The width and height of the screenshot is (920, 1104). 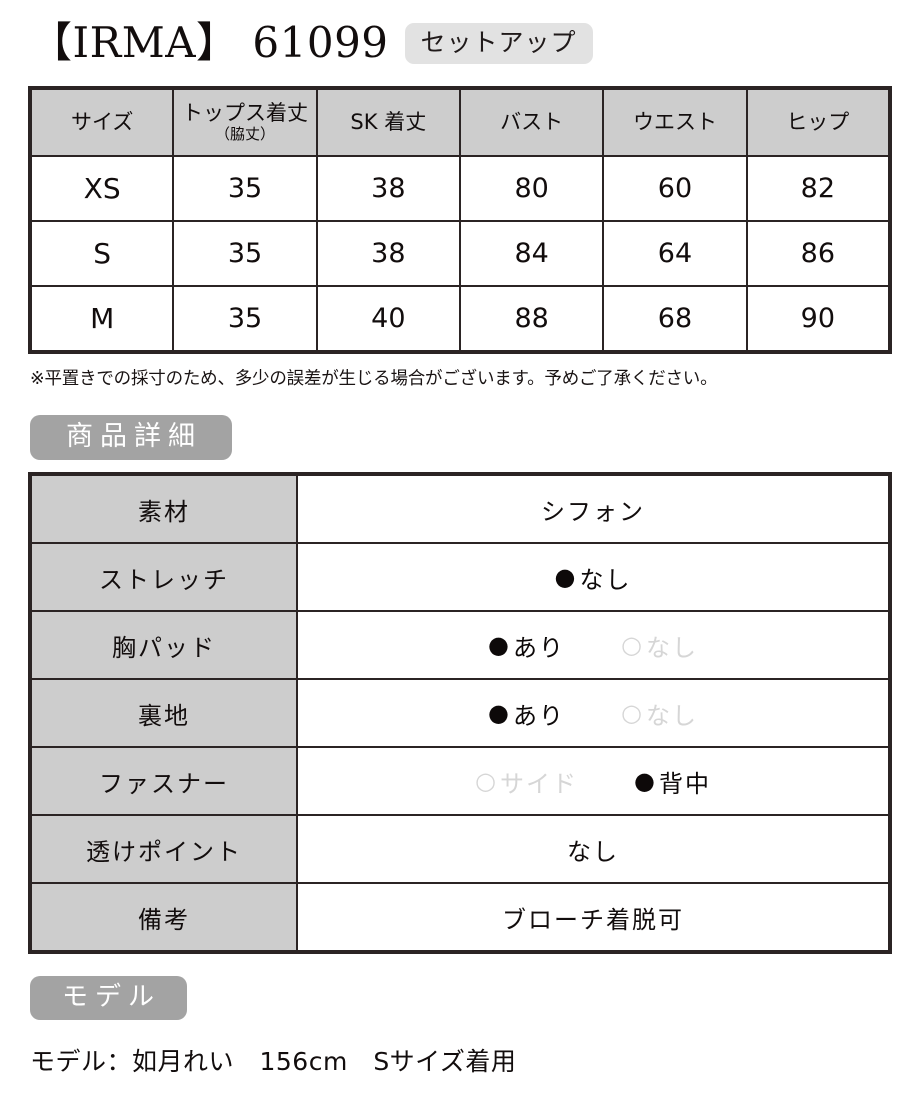 I want to click on table-row: 胸パッド ● あり ○ なし, so click(x=460, y=645).